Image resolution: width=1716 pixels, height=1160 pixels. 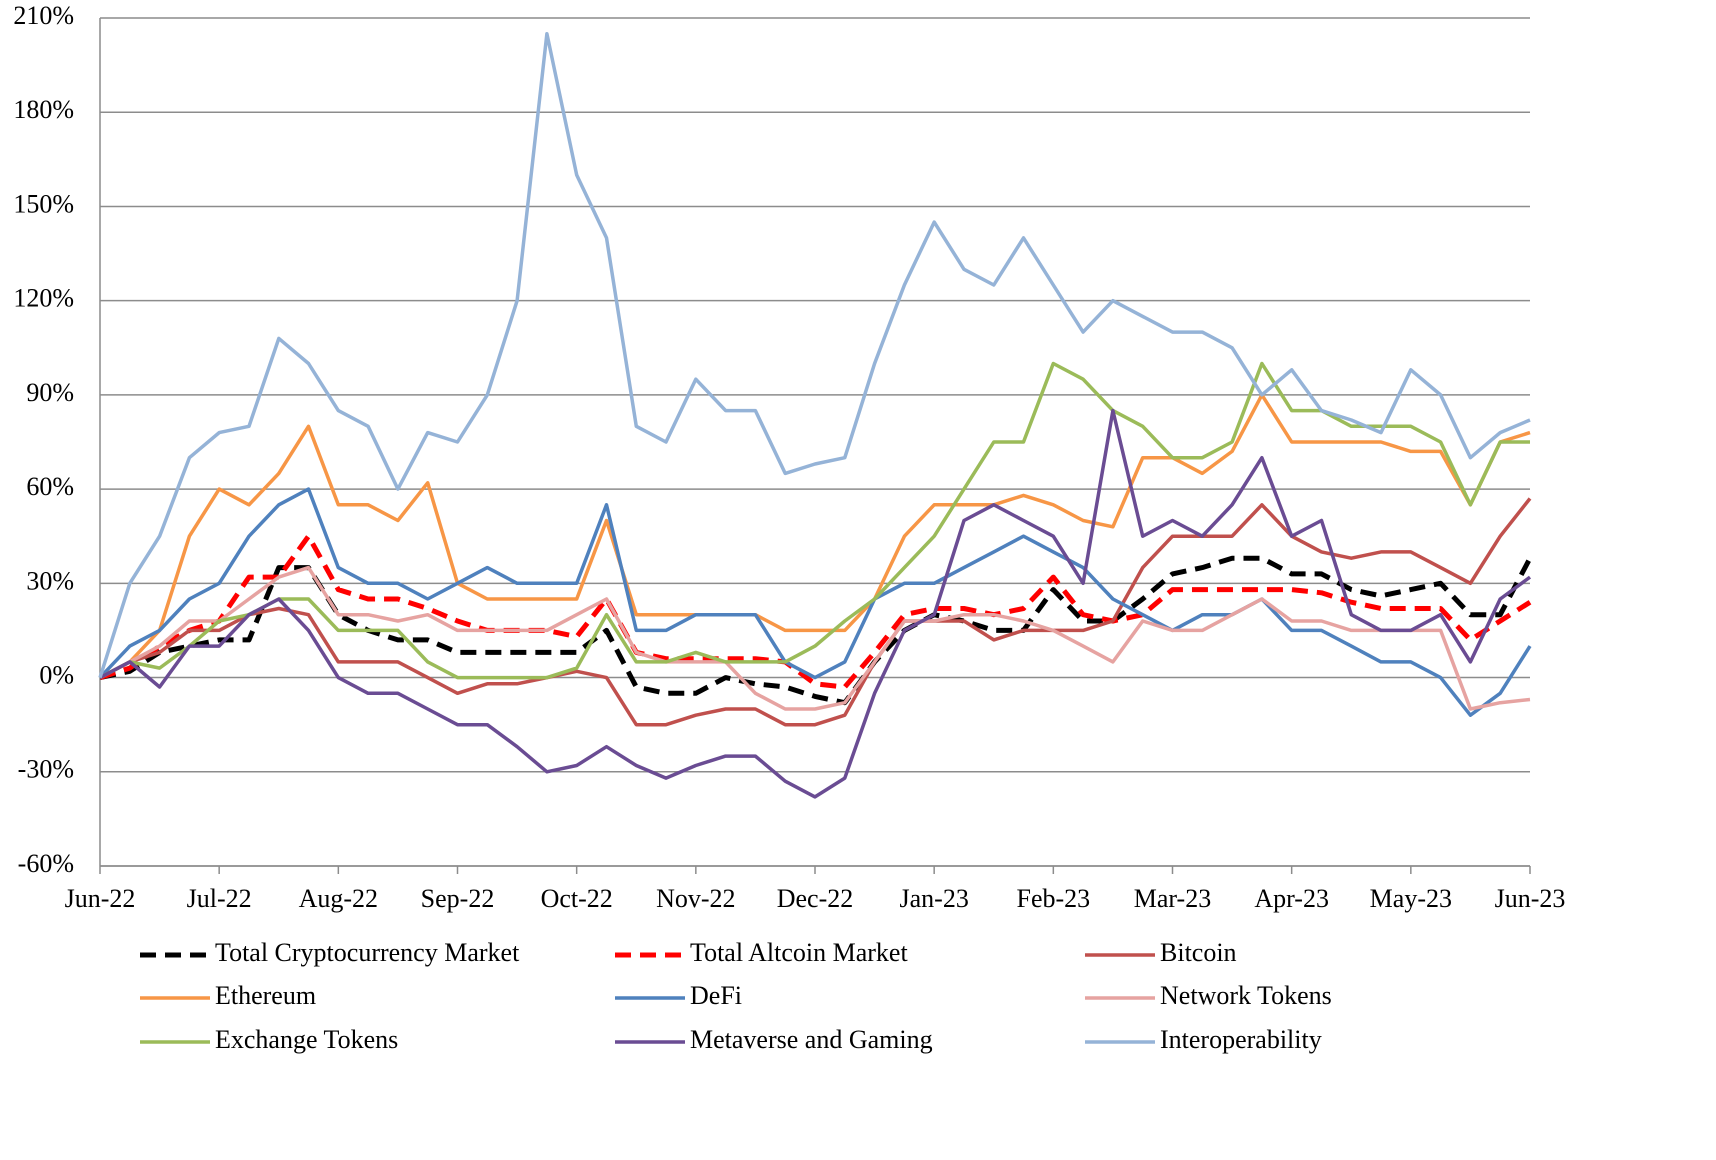 I want to click on y-tick-label: -60%, so click(x=46, y=863).